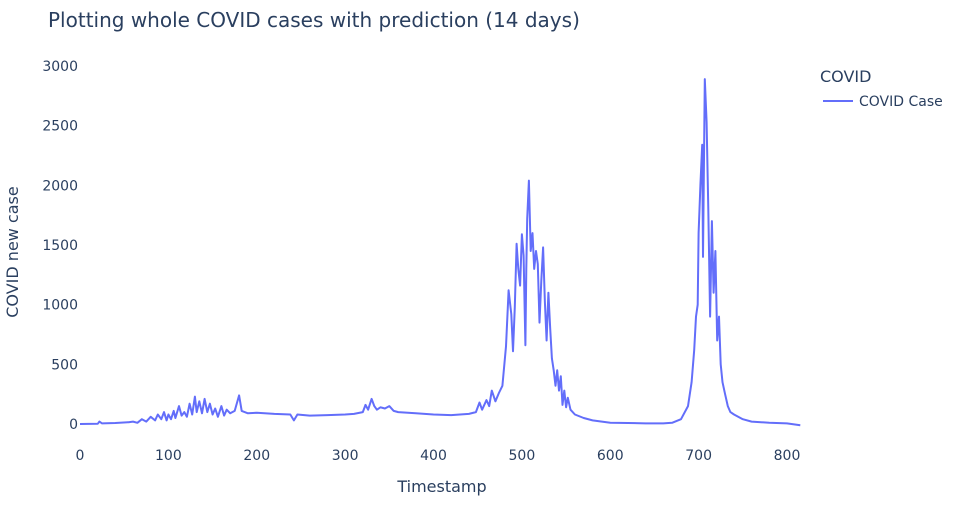 This screenshot has width=966, height=525. Describe the element at coordinates (345, 456) in the screenshot. I see `x-tick-label: 300` at that location.